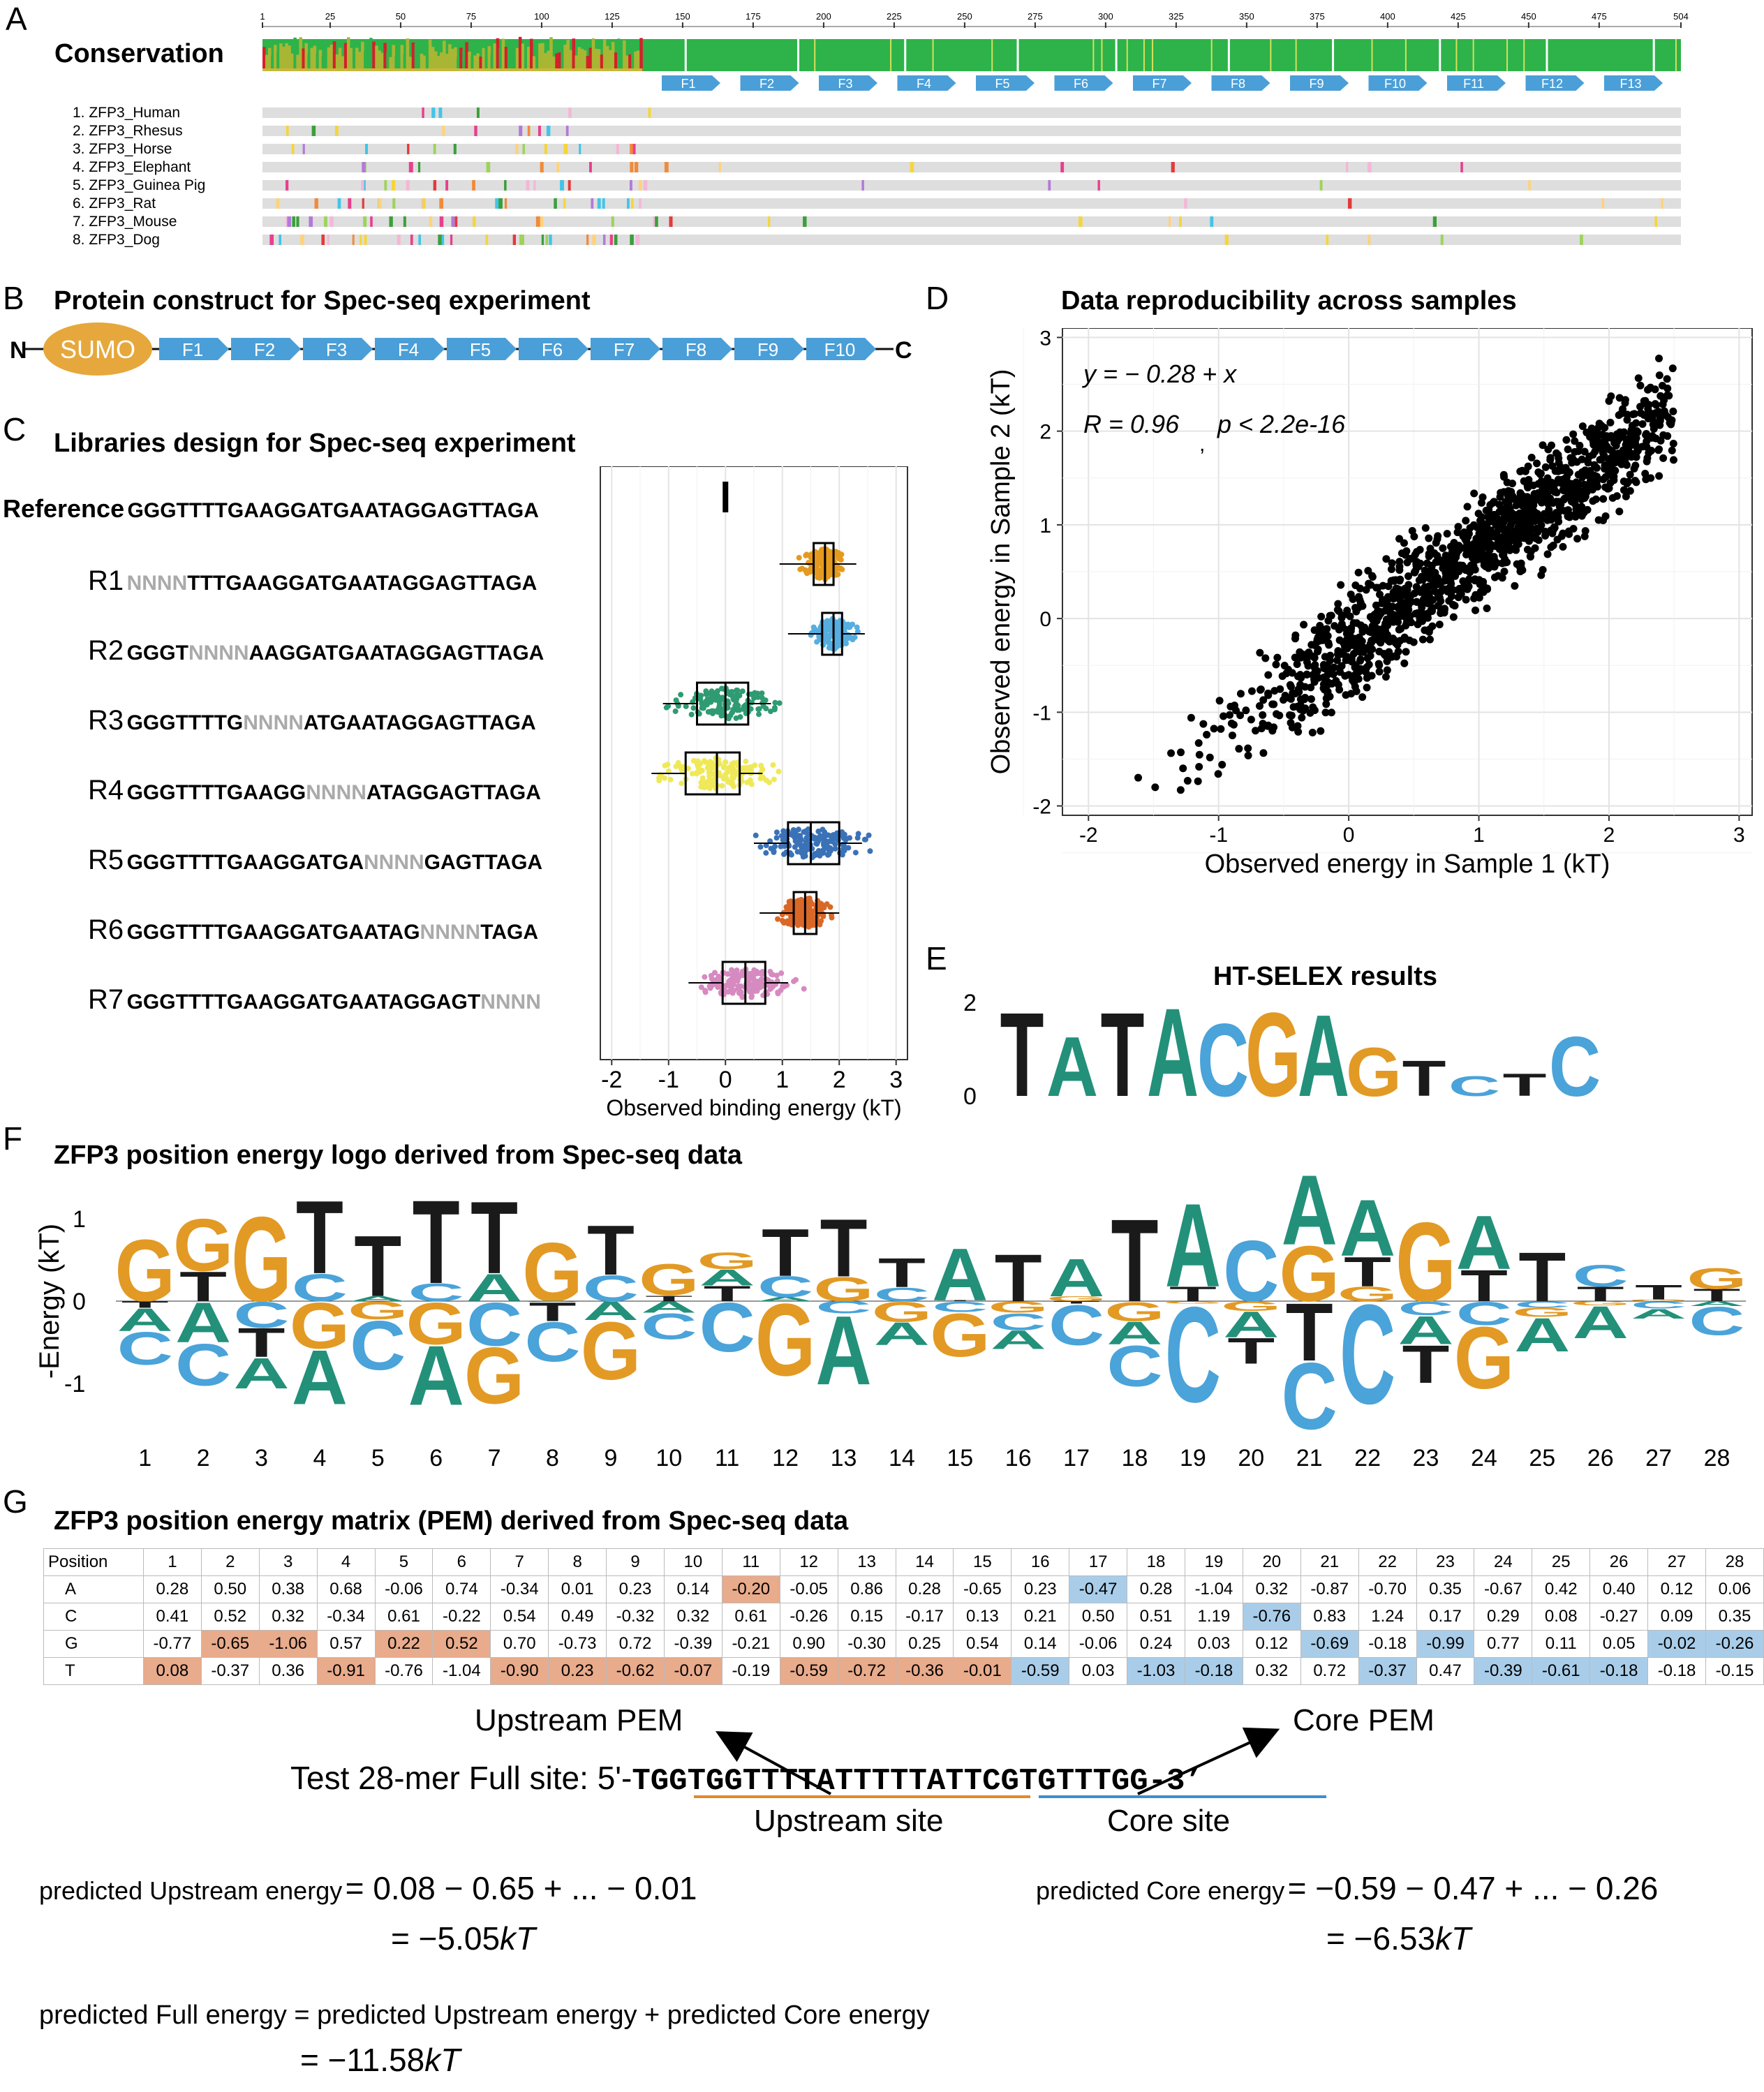 The height and width of the screenshot is (2092, 1764). I want to click on alignment-row, so click(972, 240).